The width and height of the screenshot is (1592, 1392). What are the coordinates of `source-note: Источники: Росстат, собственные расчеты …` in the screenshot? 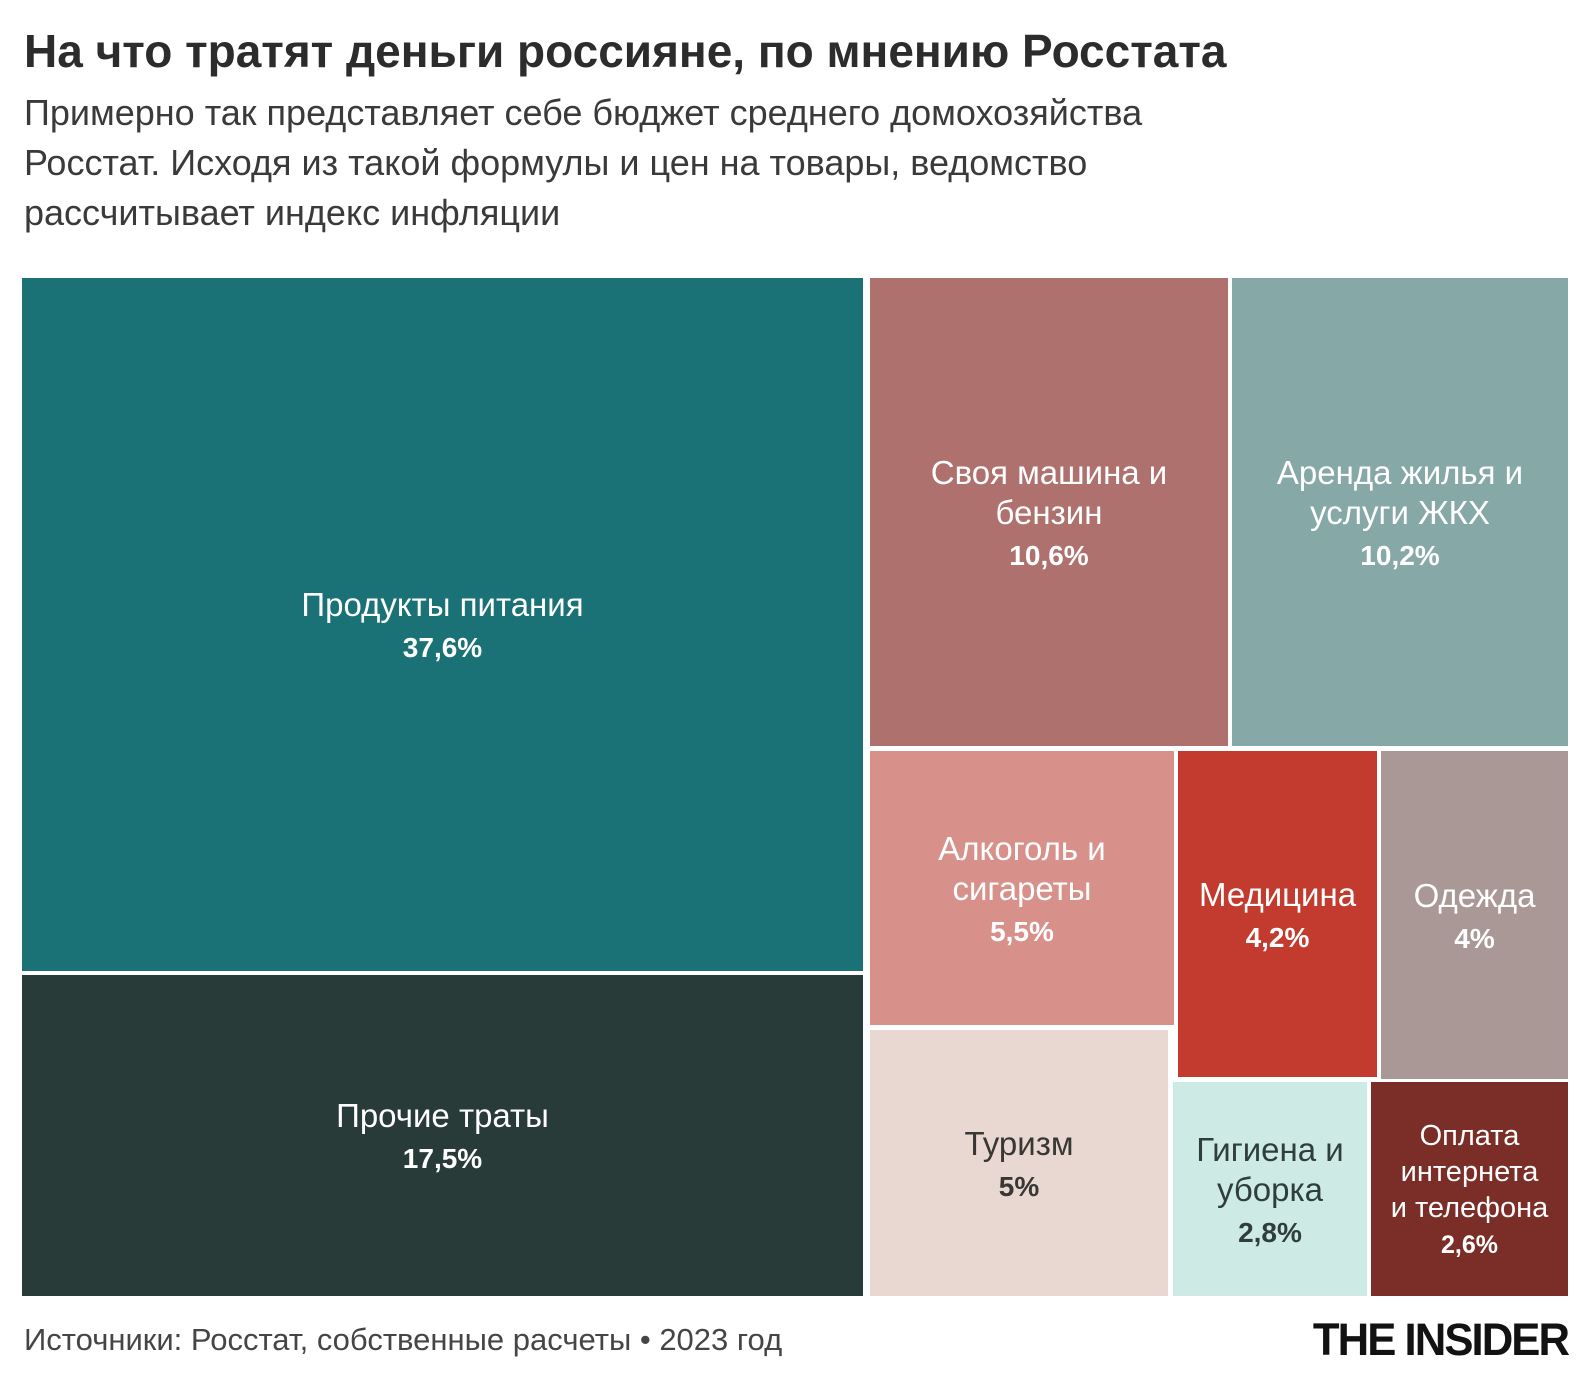 It's located at (403, 1339).